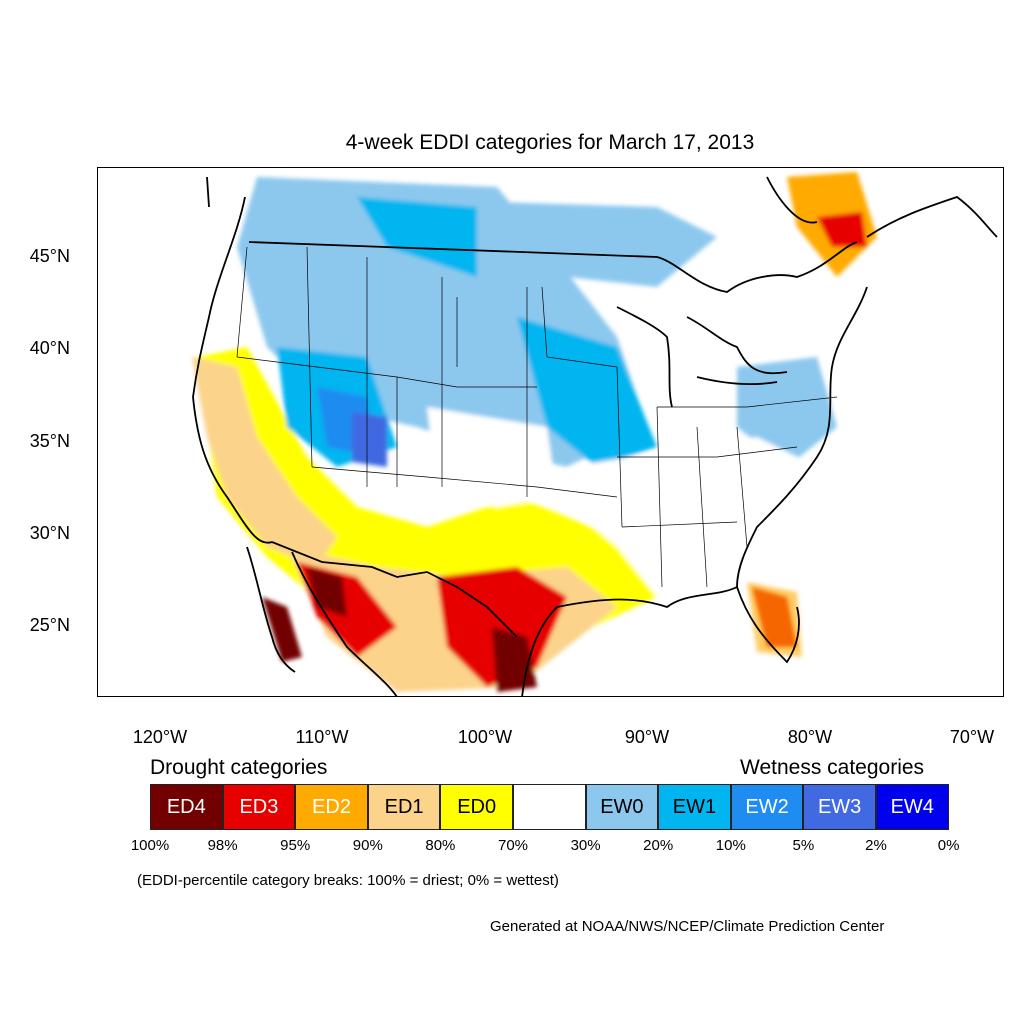 This screenshot has height=1024, width=1024. Describe the element at coordinates (327, 592) in the screenshot. I see `region-ed4-sonora` at that location.